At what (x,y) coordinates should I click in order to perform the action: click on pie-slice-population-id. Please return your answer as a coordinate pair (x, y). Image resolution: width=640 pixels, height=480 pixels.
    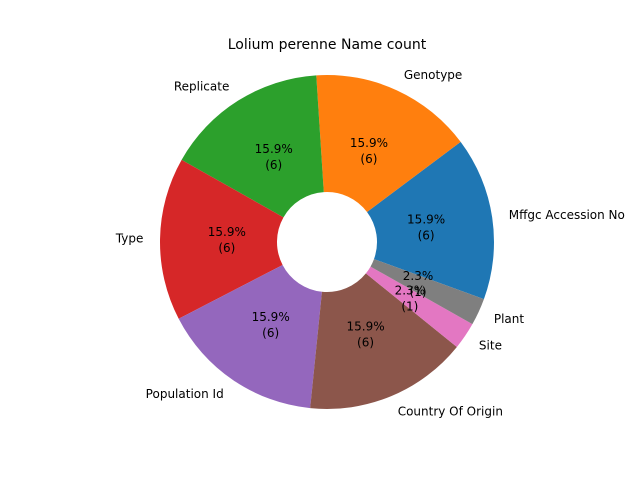
    Looking at the image, I should click on (250, 336).